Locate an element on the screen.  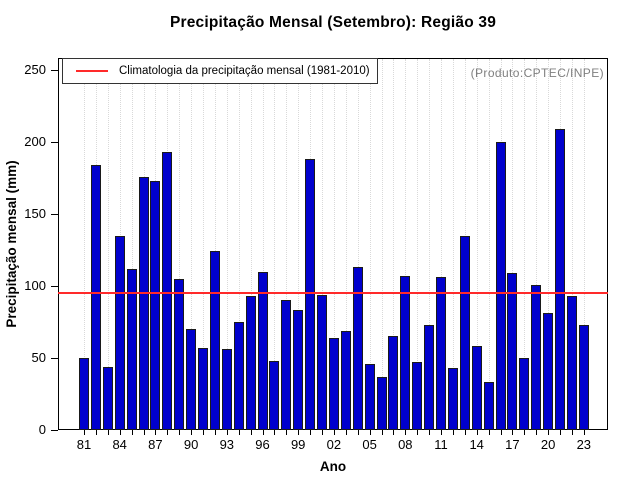
gridline-2002 is located at coordinates (334, 244).